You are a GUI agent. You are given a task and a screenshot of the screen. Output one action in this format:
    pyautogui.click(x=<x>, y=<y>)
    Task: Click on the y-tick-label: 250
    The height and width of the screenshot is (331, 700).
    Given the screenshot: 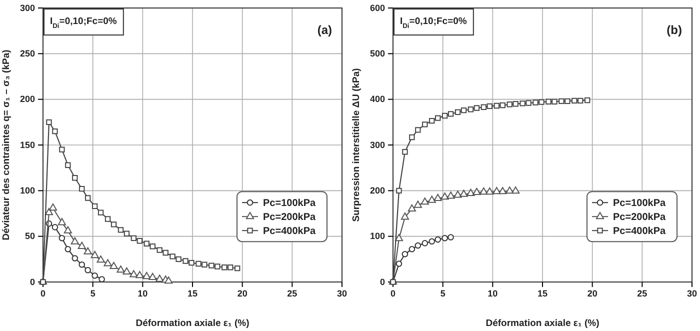 What is the action you would take?
    pyautogui.click(x=27, y=53)
    